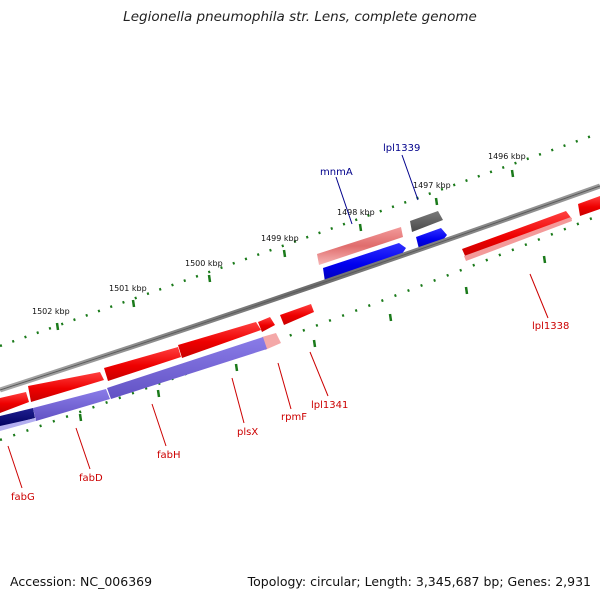  I want to click on forward-strand-lower, so click(157, 358).